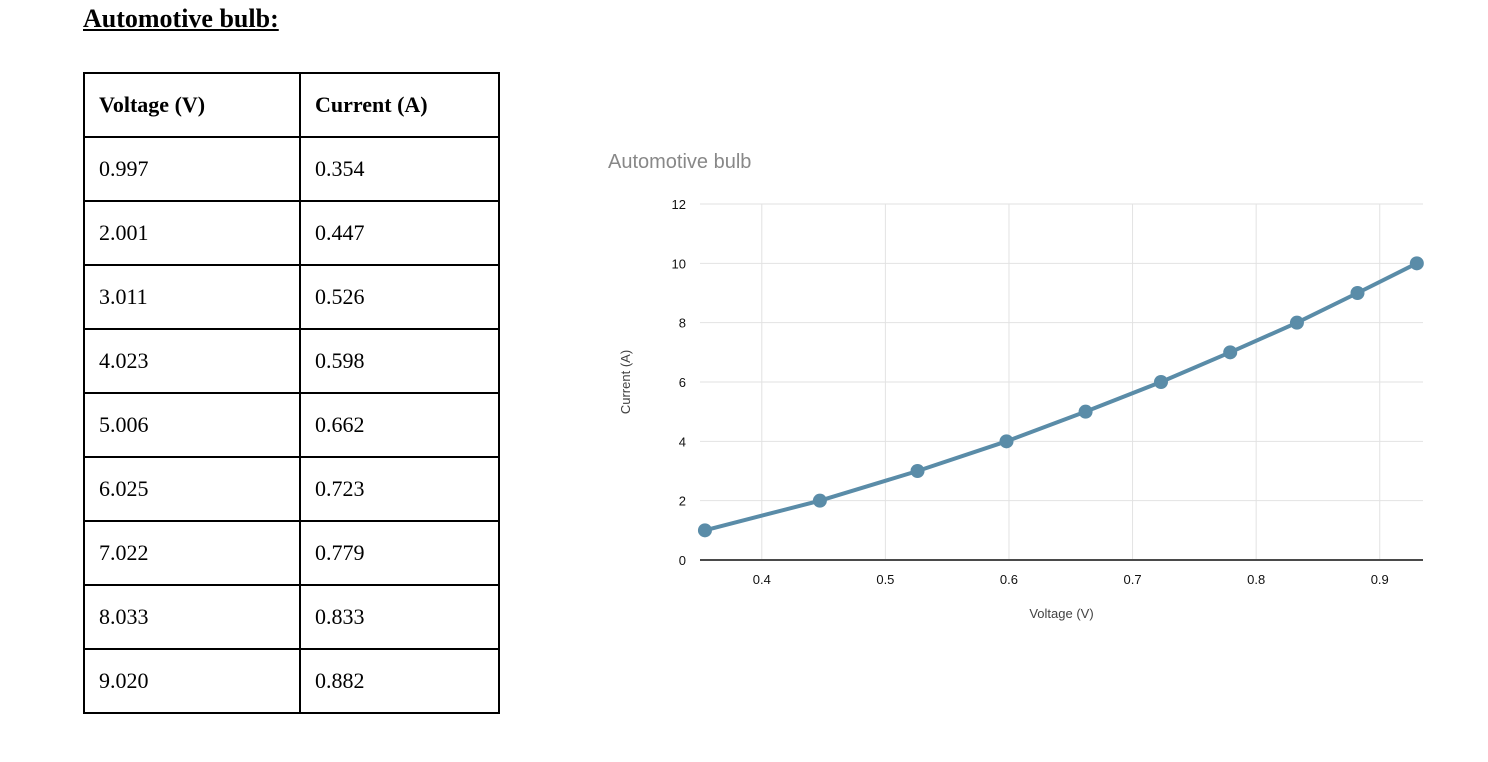 This screenshot has height=762, width=1488. Describe the element at coordinates (682, 501) in the screenshot. I see `y-tick-label: 2` at that location.